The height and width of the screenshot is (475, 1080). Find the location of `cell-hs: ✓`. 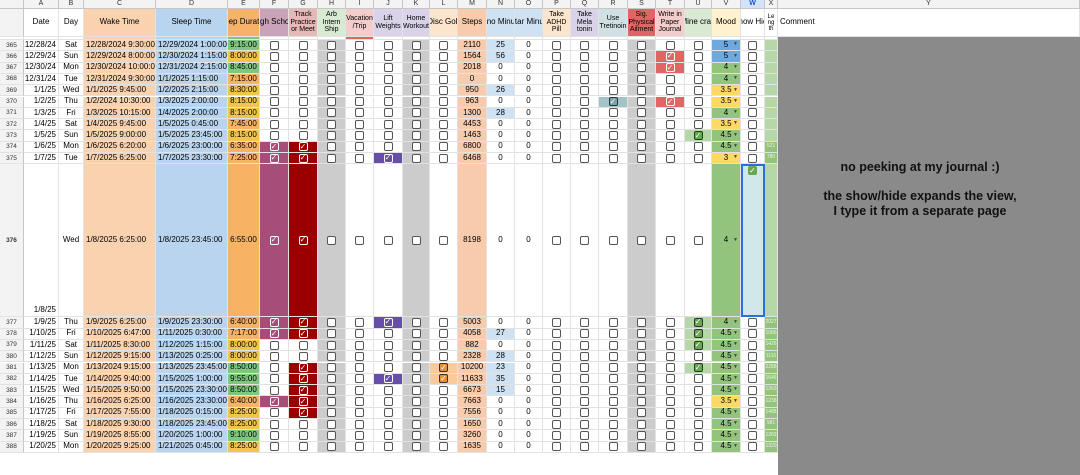

cell-hs: ✓ is located at coordinates (274, 147).